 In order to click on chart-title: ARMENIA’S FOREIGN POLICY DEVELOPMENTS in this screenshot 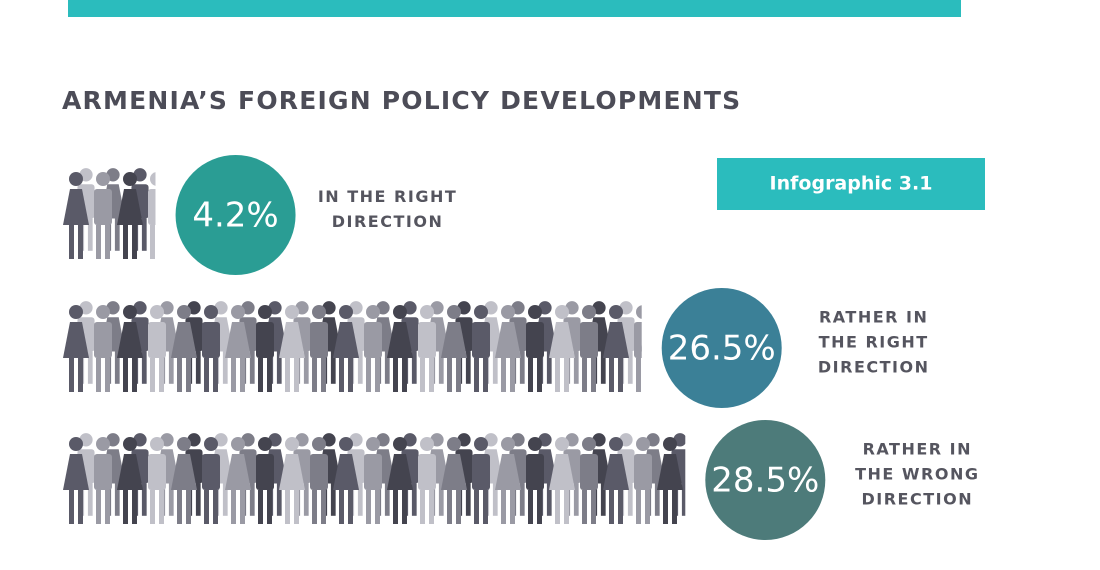, I will do `click(401, 100)`.